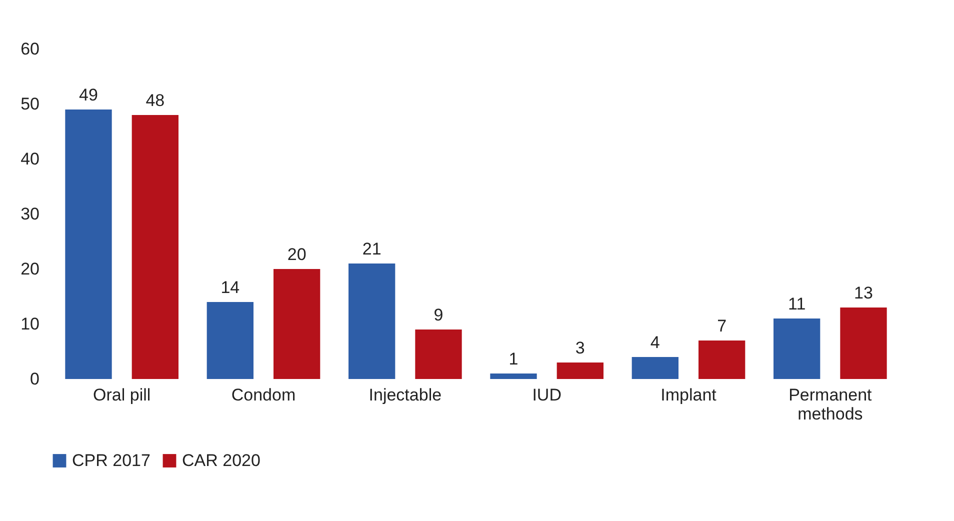  I want to click on data-label: 9, so click(439, 315).